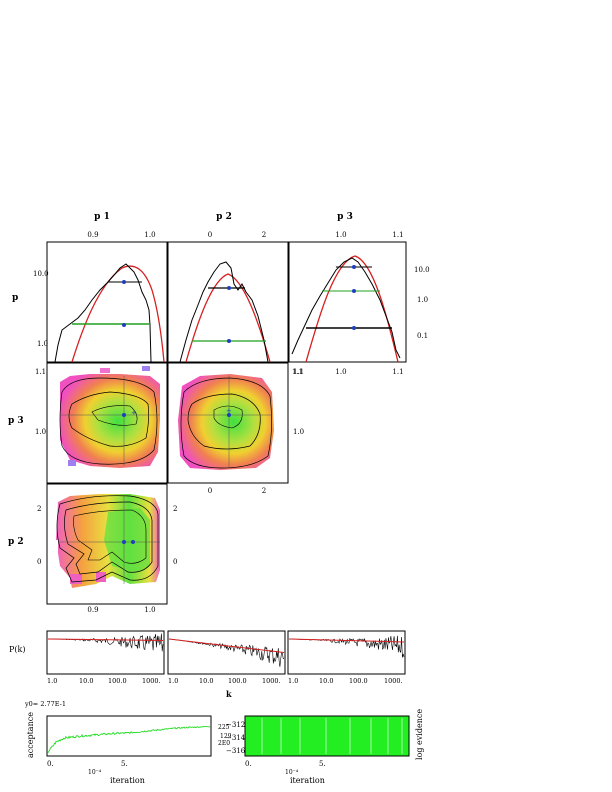 The height and width of the screenshot is (792, 612). Describe the element at coordinates (134, 413) in the screenshot. I see `mean-marker: +` at that location.